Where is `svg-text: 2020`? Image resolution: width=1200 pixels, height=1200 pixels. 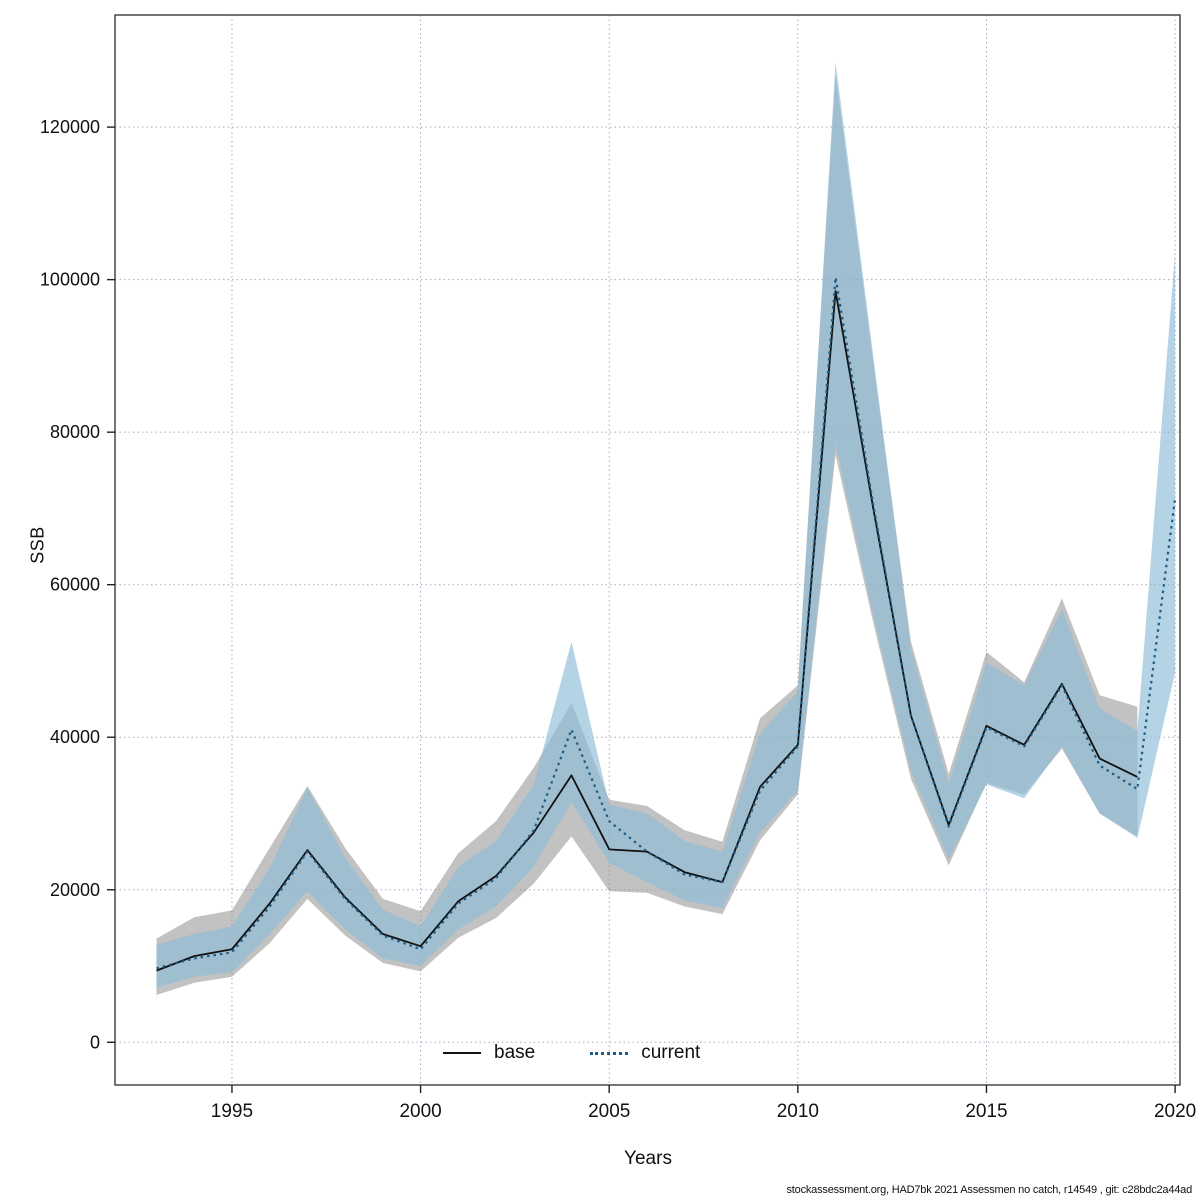
svg-text: 2020 is located at coordinates (1175, 1111).